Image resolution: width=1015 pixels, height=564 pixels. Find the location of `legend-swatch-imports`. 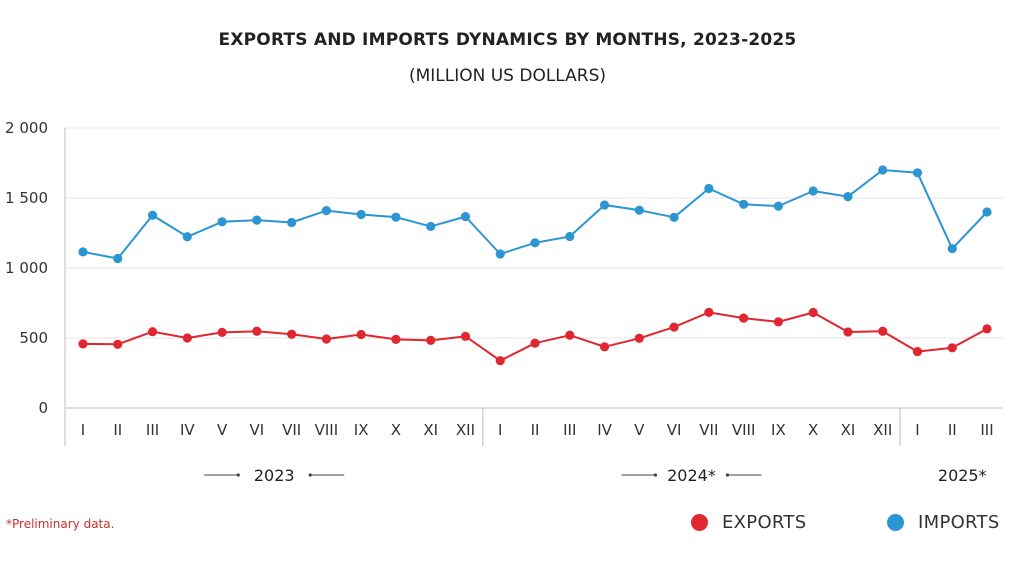

legend-swatch-imports is located at coordinates (895, 522).